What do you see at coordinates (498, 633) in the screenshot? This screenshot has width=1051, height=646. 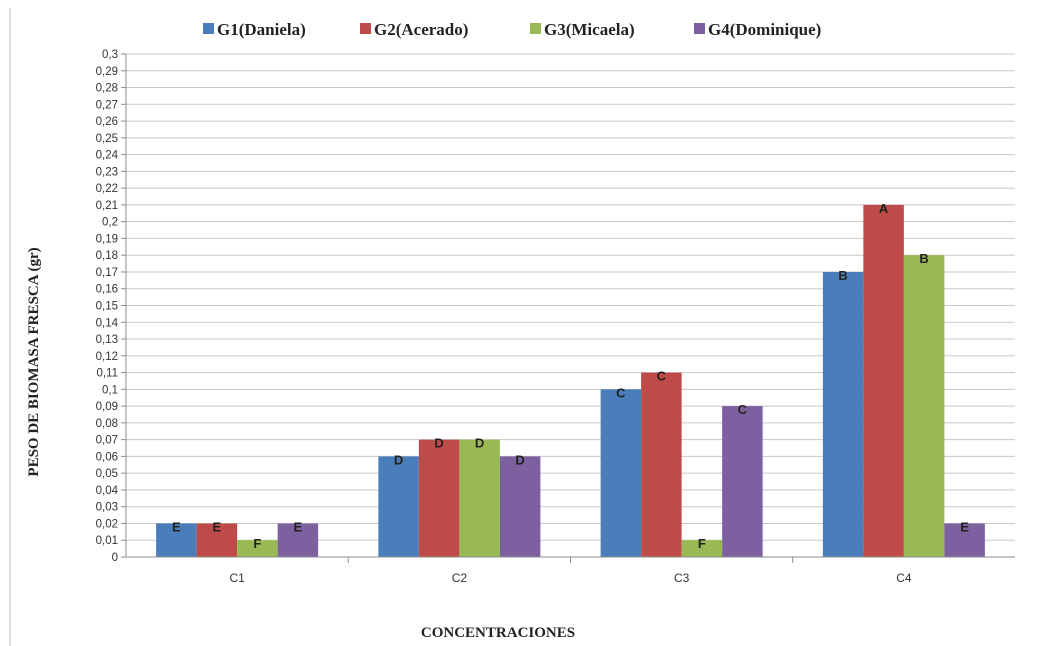 I see `x-axis-title: CONCENTRACIONES` at bounding box center [498, 633].